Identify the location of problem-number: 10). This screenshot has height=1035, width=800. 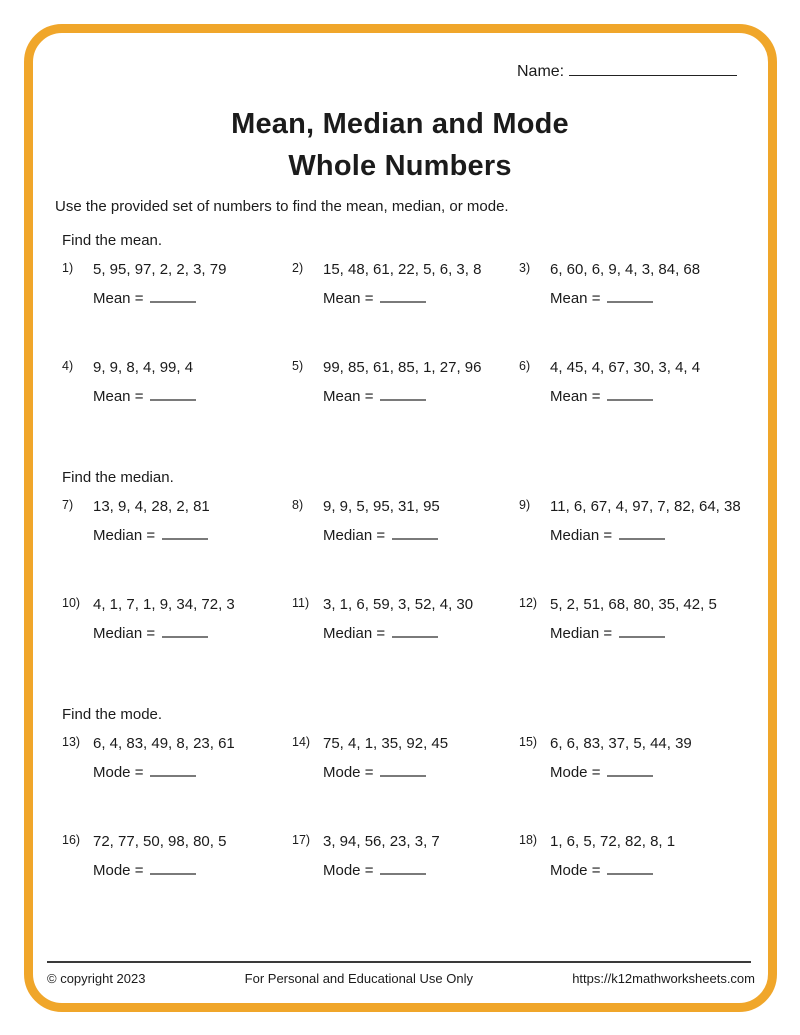
(71, 603).